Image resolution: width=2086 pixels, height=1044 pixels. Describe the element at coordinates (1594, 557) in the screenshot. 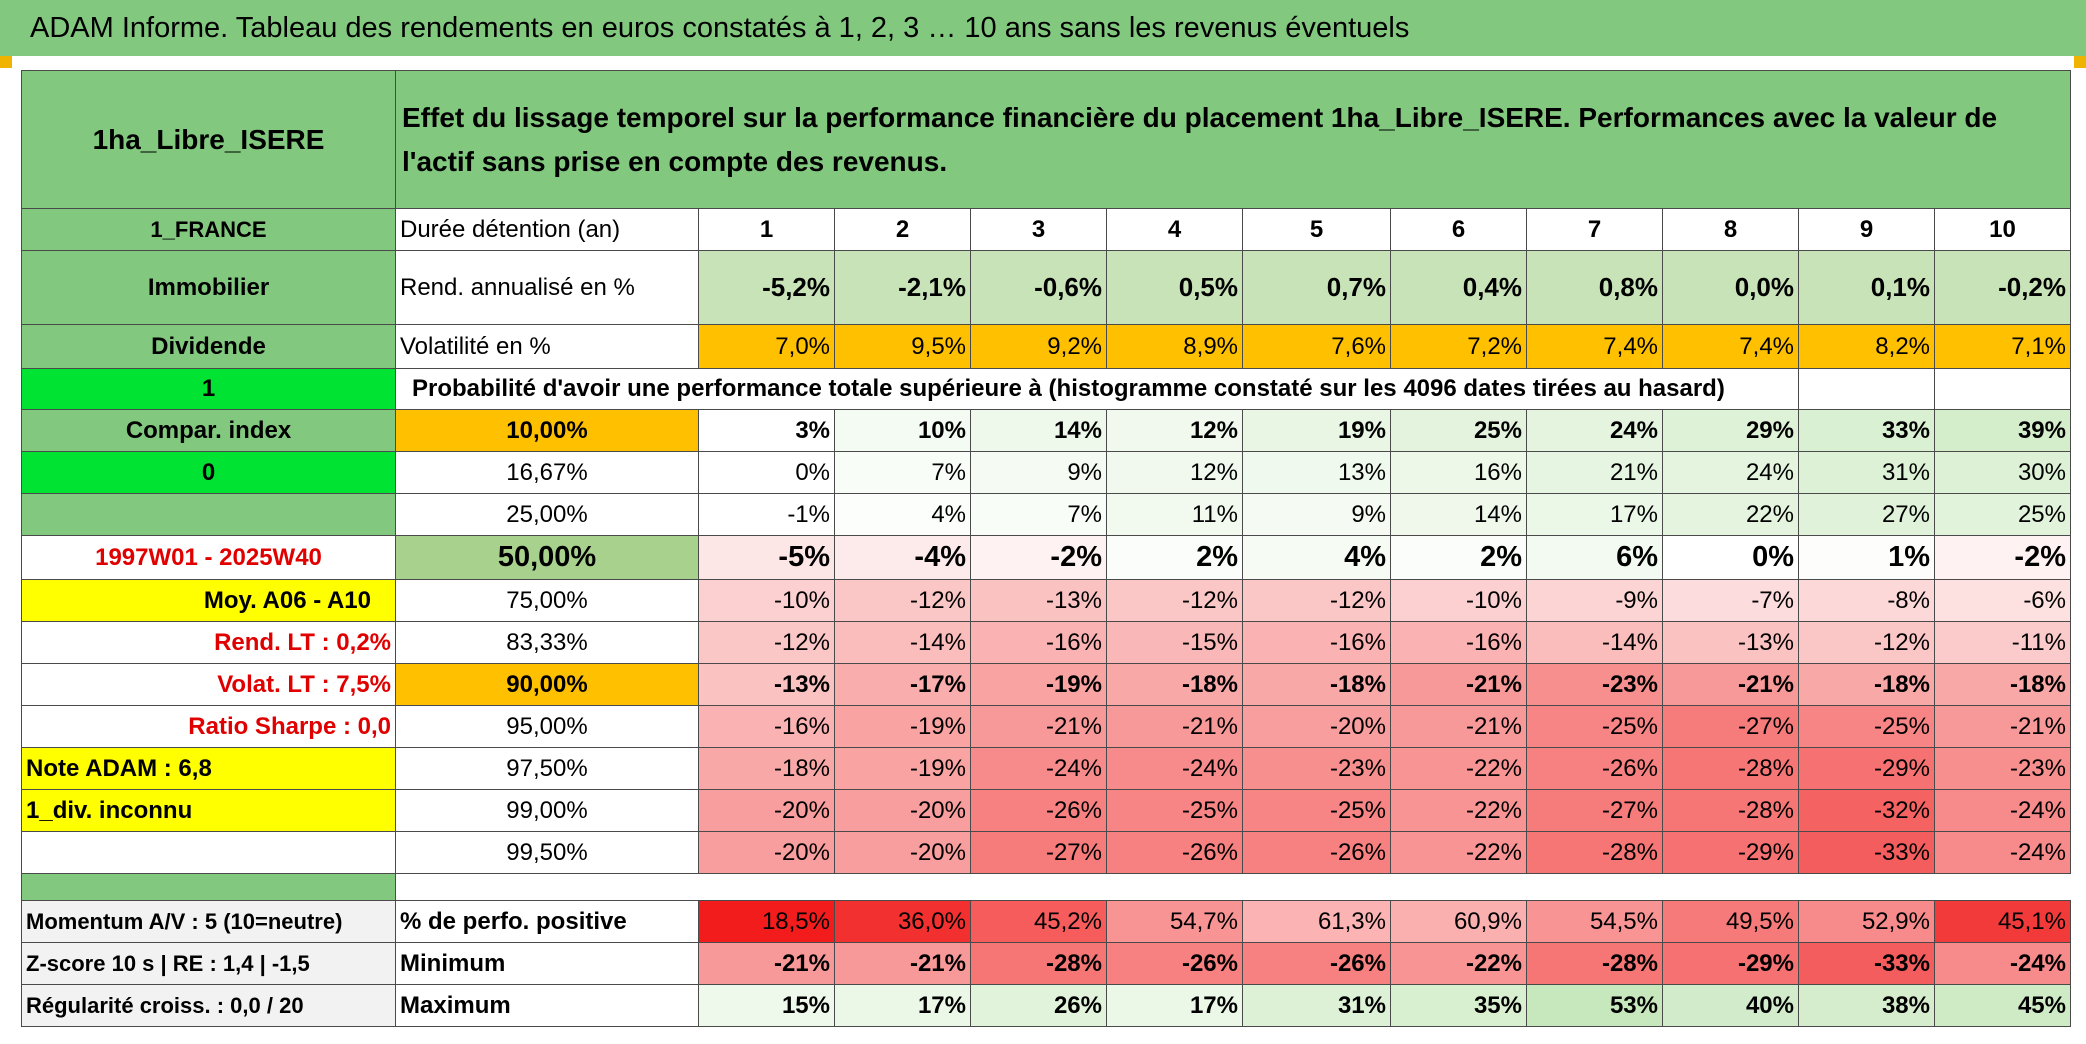

I see `percentile-value: 6%` at that location.